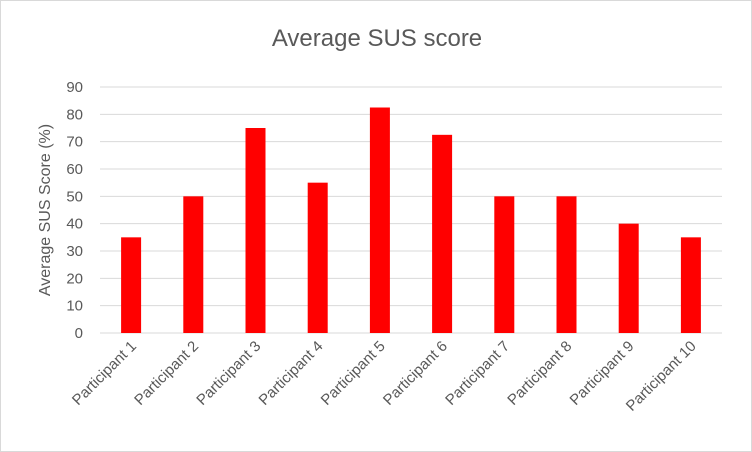 The height and width of the screenshot is (452, 752). Describe the element at coordinates (377, 38) in the screenshot. I see `chart-title: Average SUS score` at that location.